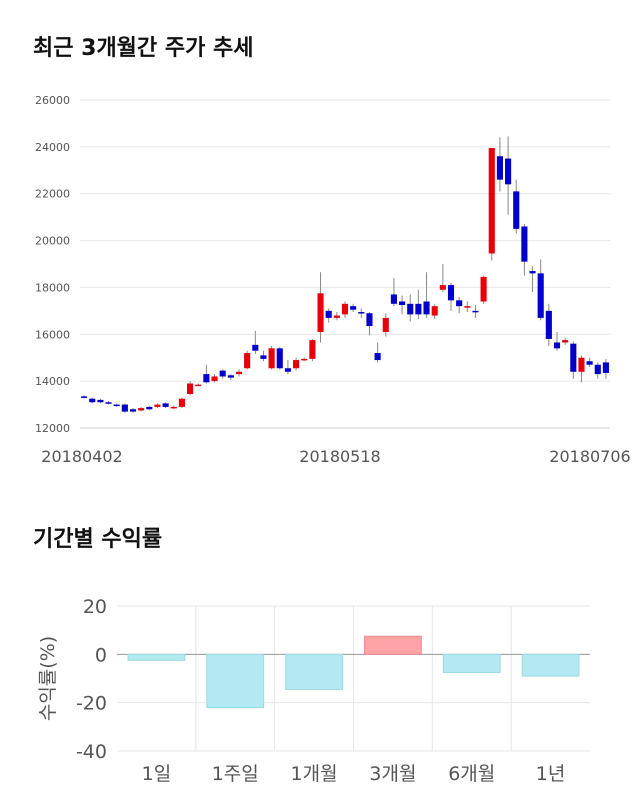 The width and height of the screenshot is (640, 810). I want to click on x-tick-label: 3개월, so click(392, 774).